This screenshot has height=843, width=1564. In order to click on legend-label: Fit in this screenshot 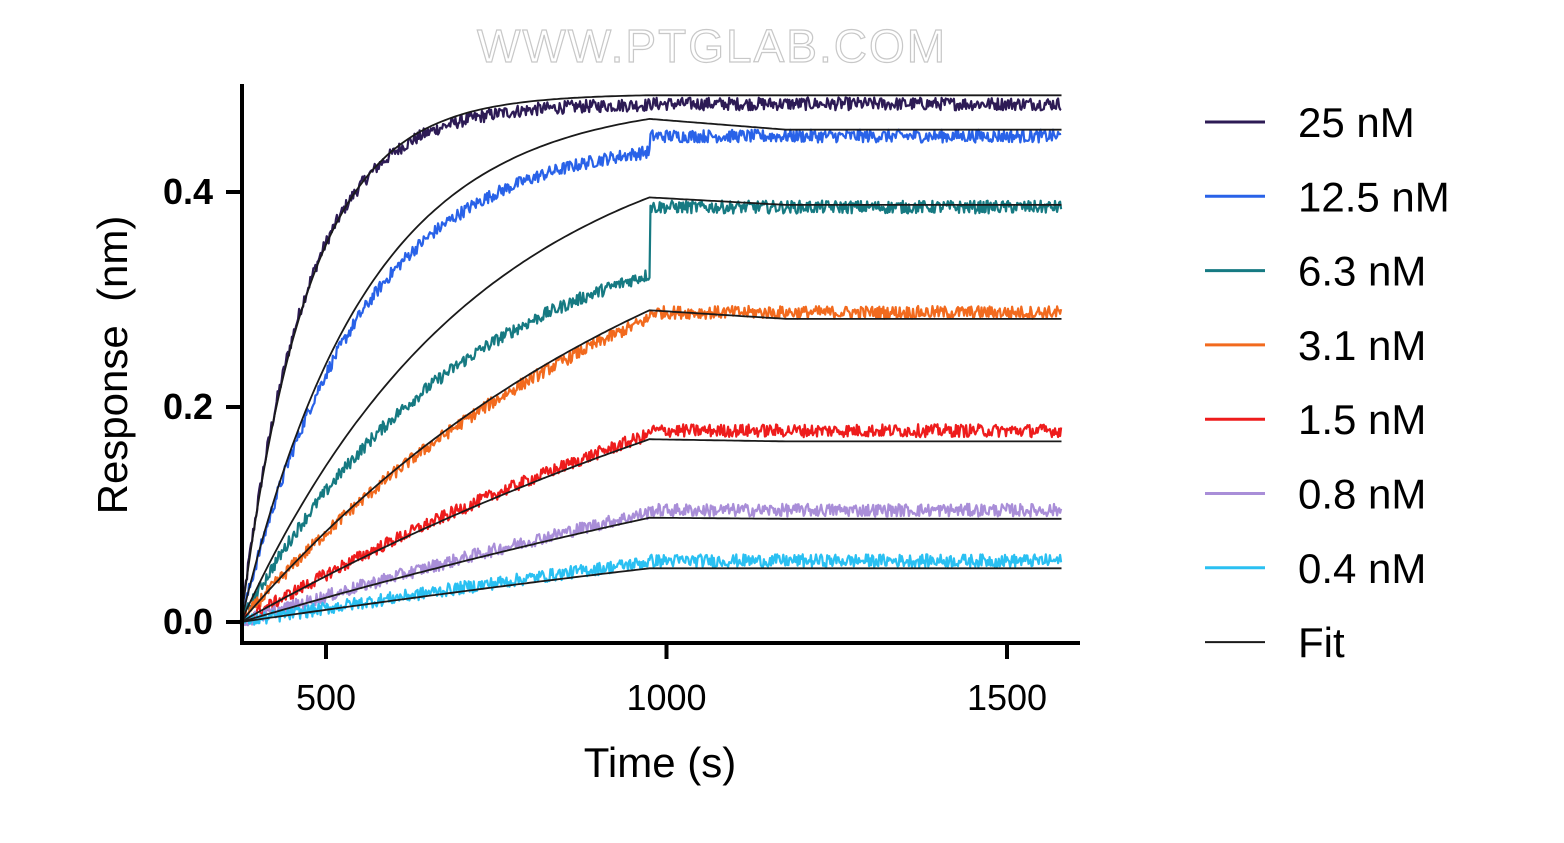, I will do `click(1321, 642)`.